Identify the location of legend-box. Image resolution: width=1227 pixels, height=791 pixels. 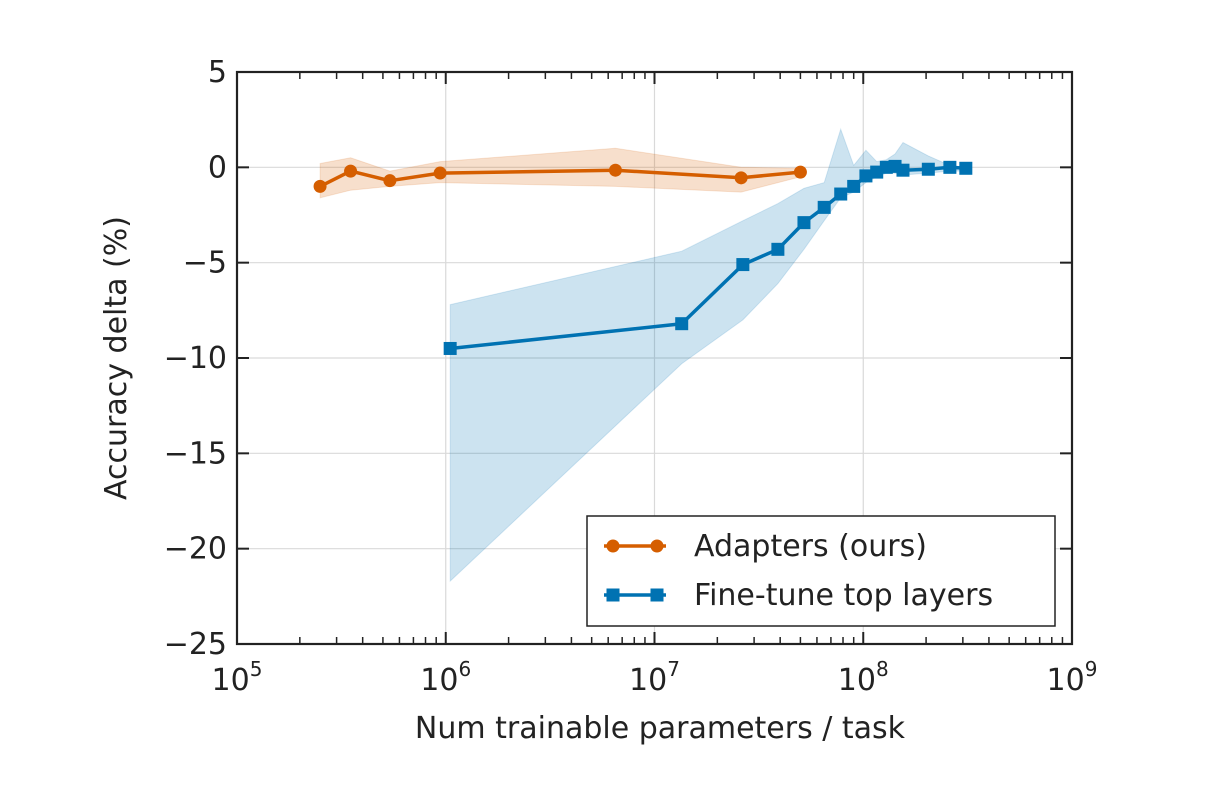
(821, 571).